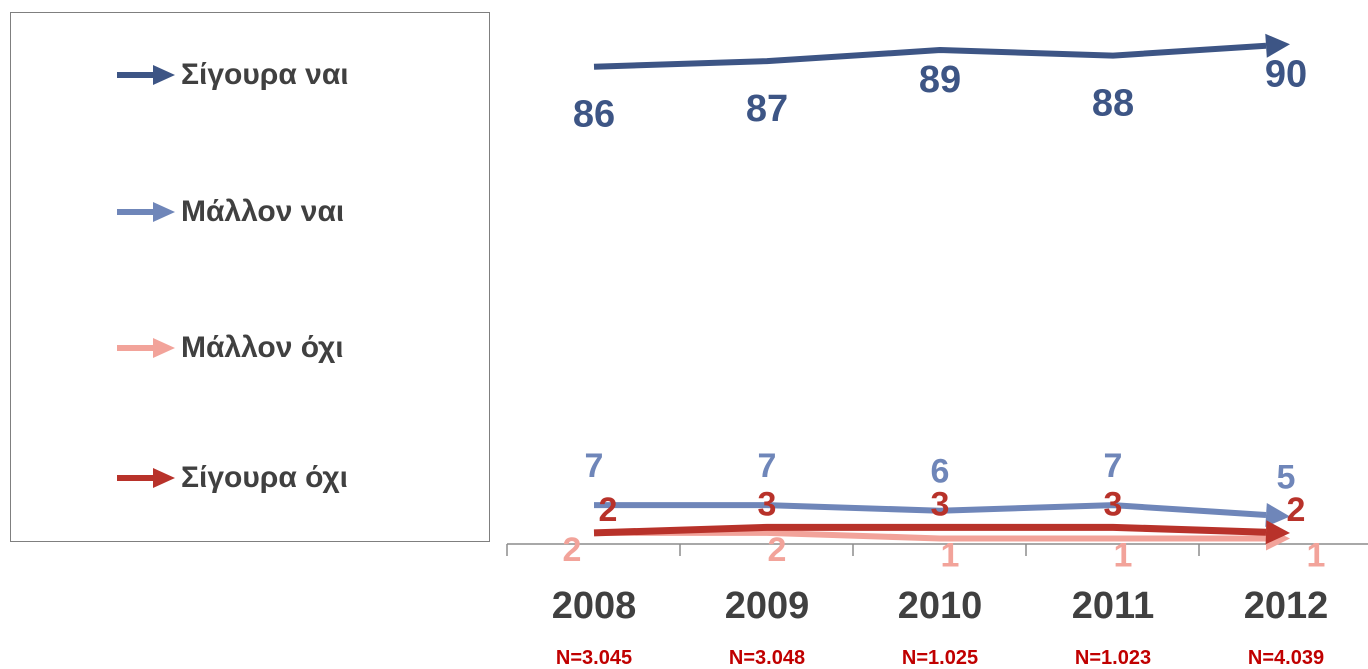 The width and height of the screenshot is (1368, 669). I want to click on series-arrowhead-mallon-nai, so click(1277, 514).